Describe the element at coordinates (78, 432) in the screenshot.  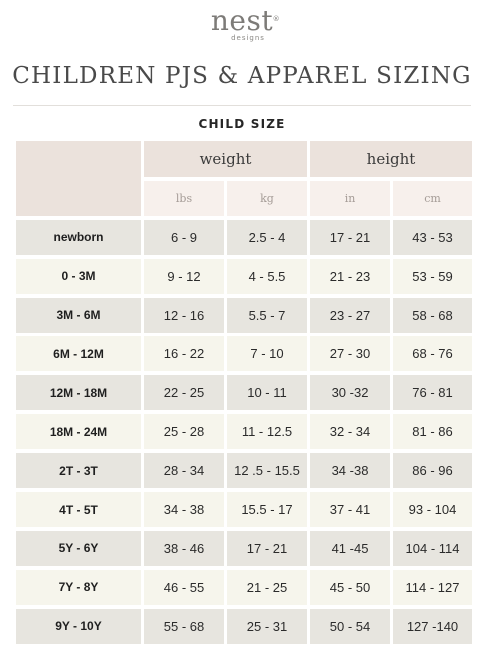
I see `size-label-cell: 18M - 24M` at that location.